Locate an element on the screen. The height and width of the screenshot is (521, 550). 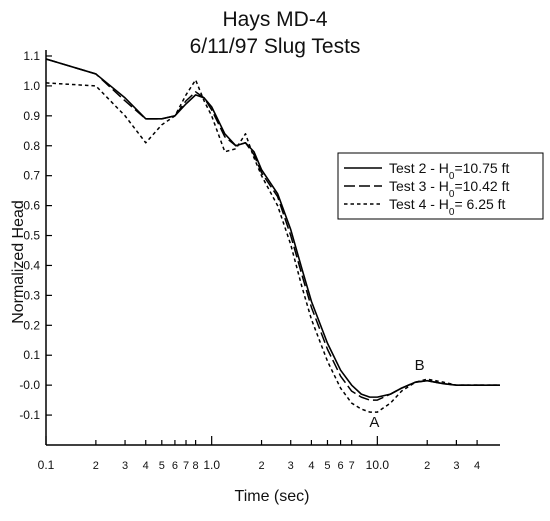
annotation-b: B is located at coordinates (420, 365).